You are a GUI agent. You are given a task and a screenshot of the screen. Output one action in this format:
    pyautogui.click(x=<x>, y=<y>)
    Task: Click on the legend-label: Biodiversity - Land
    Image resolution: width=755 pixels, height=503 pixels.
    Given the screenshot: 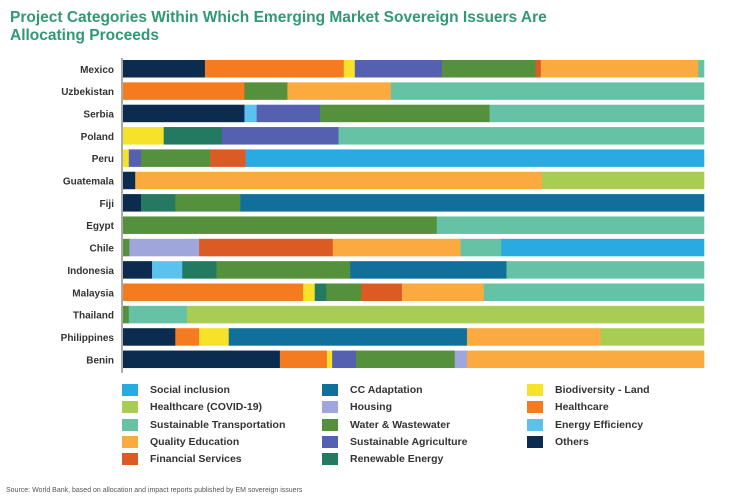 What is the action you would take?
    pyautogui.click(x=602, y=390)
    